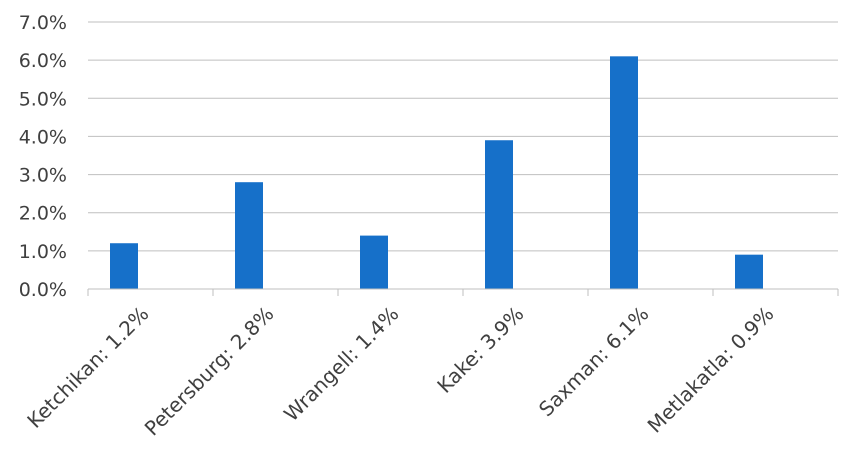 The height and width of the screenshot is (460, 850). I want to click on x-category-label: Petersburg: 2.8%, so click(209, 371).